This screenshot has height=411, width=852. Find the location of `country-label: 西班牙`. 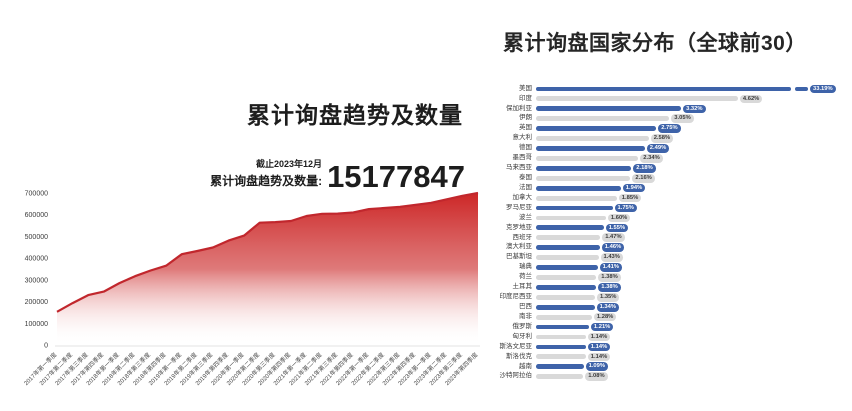

country-label: 西班牙 is located at coordinates (522, 237).